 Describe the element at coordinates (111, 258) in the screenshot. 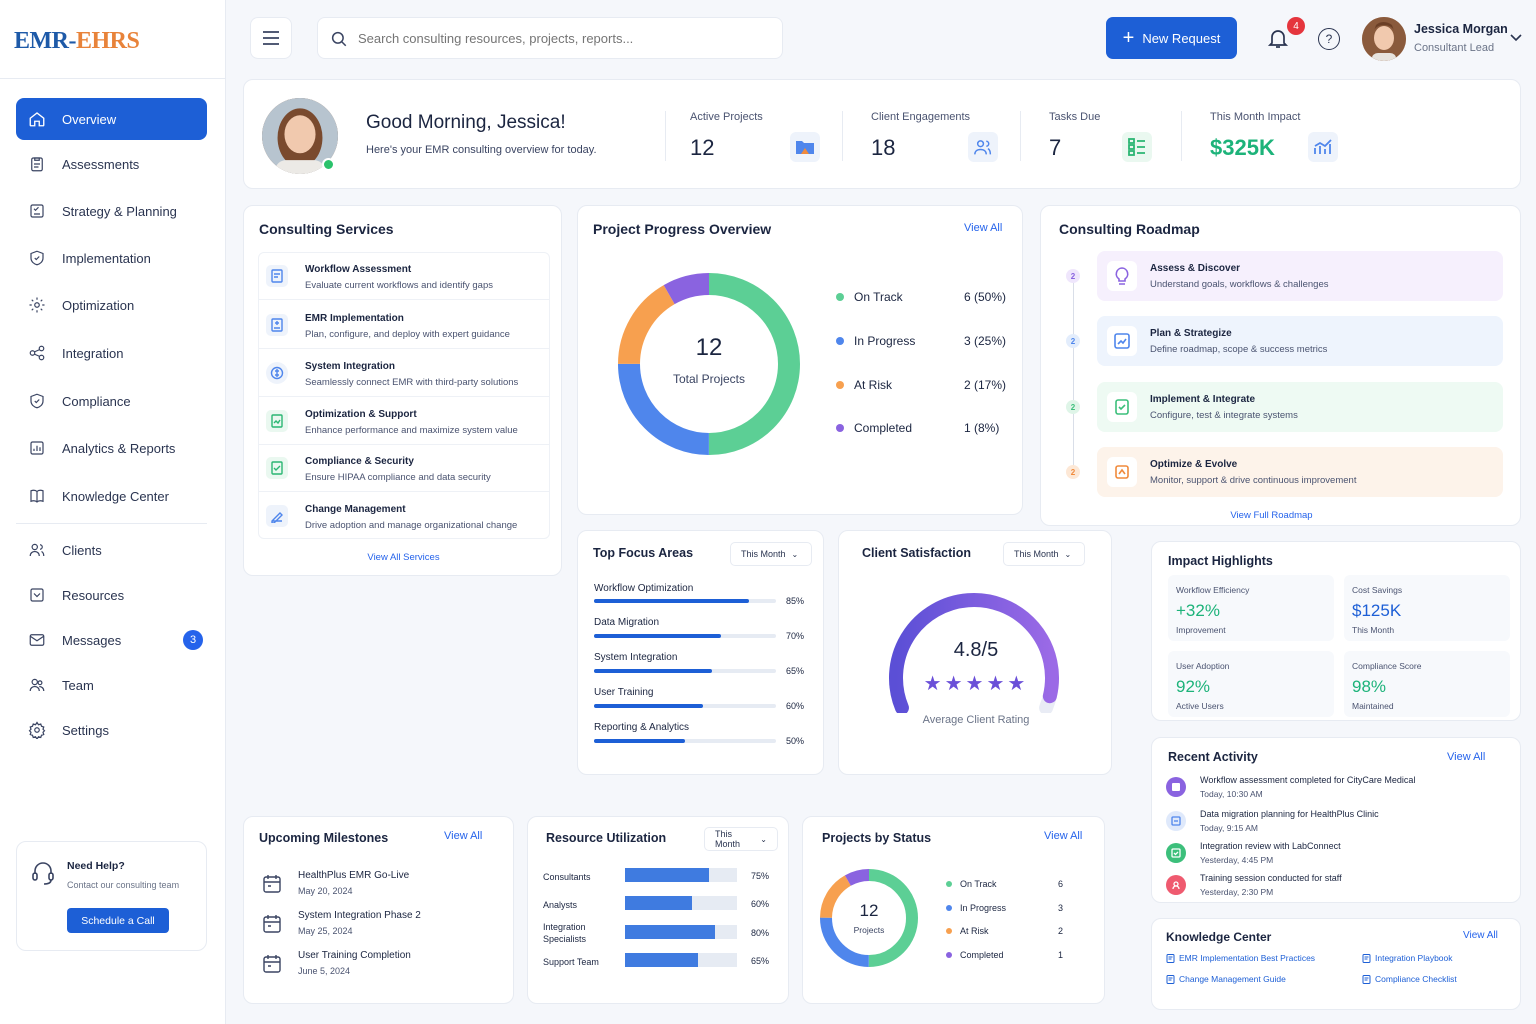

I see `sidebar-item-implementation: Implementation` at that location.